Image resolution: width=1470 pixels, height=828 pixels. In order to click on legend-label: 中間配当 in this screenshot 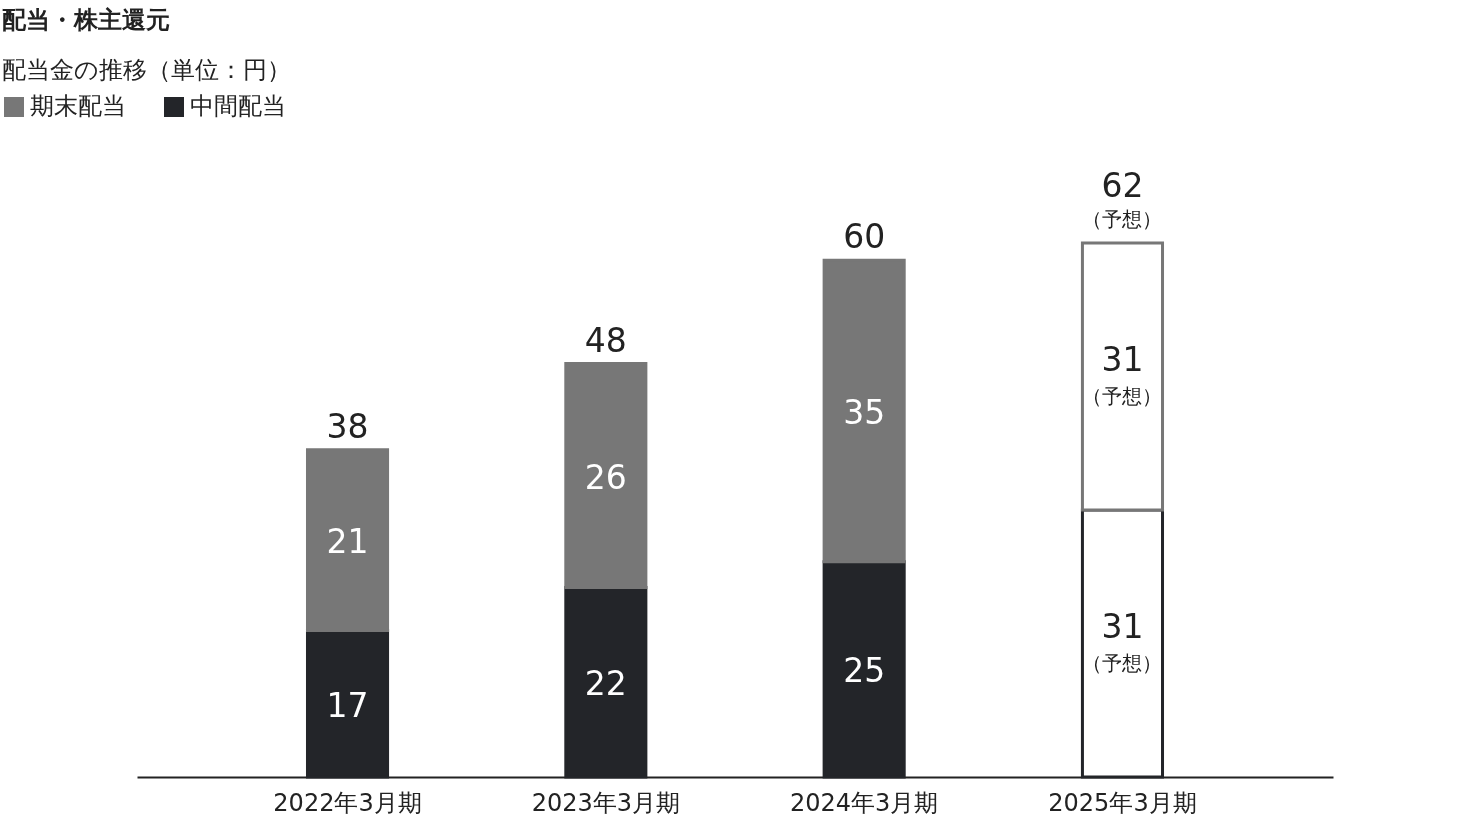, I will do `click(238, 106)`.